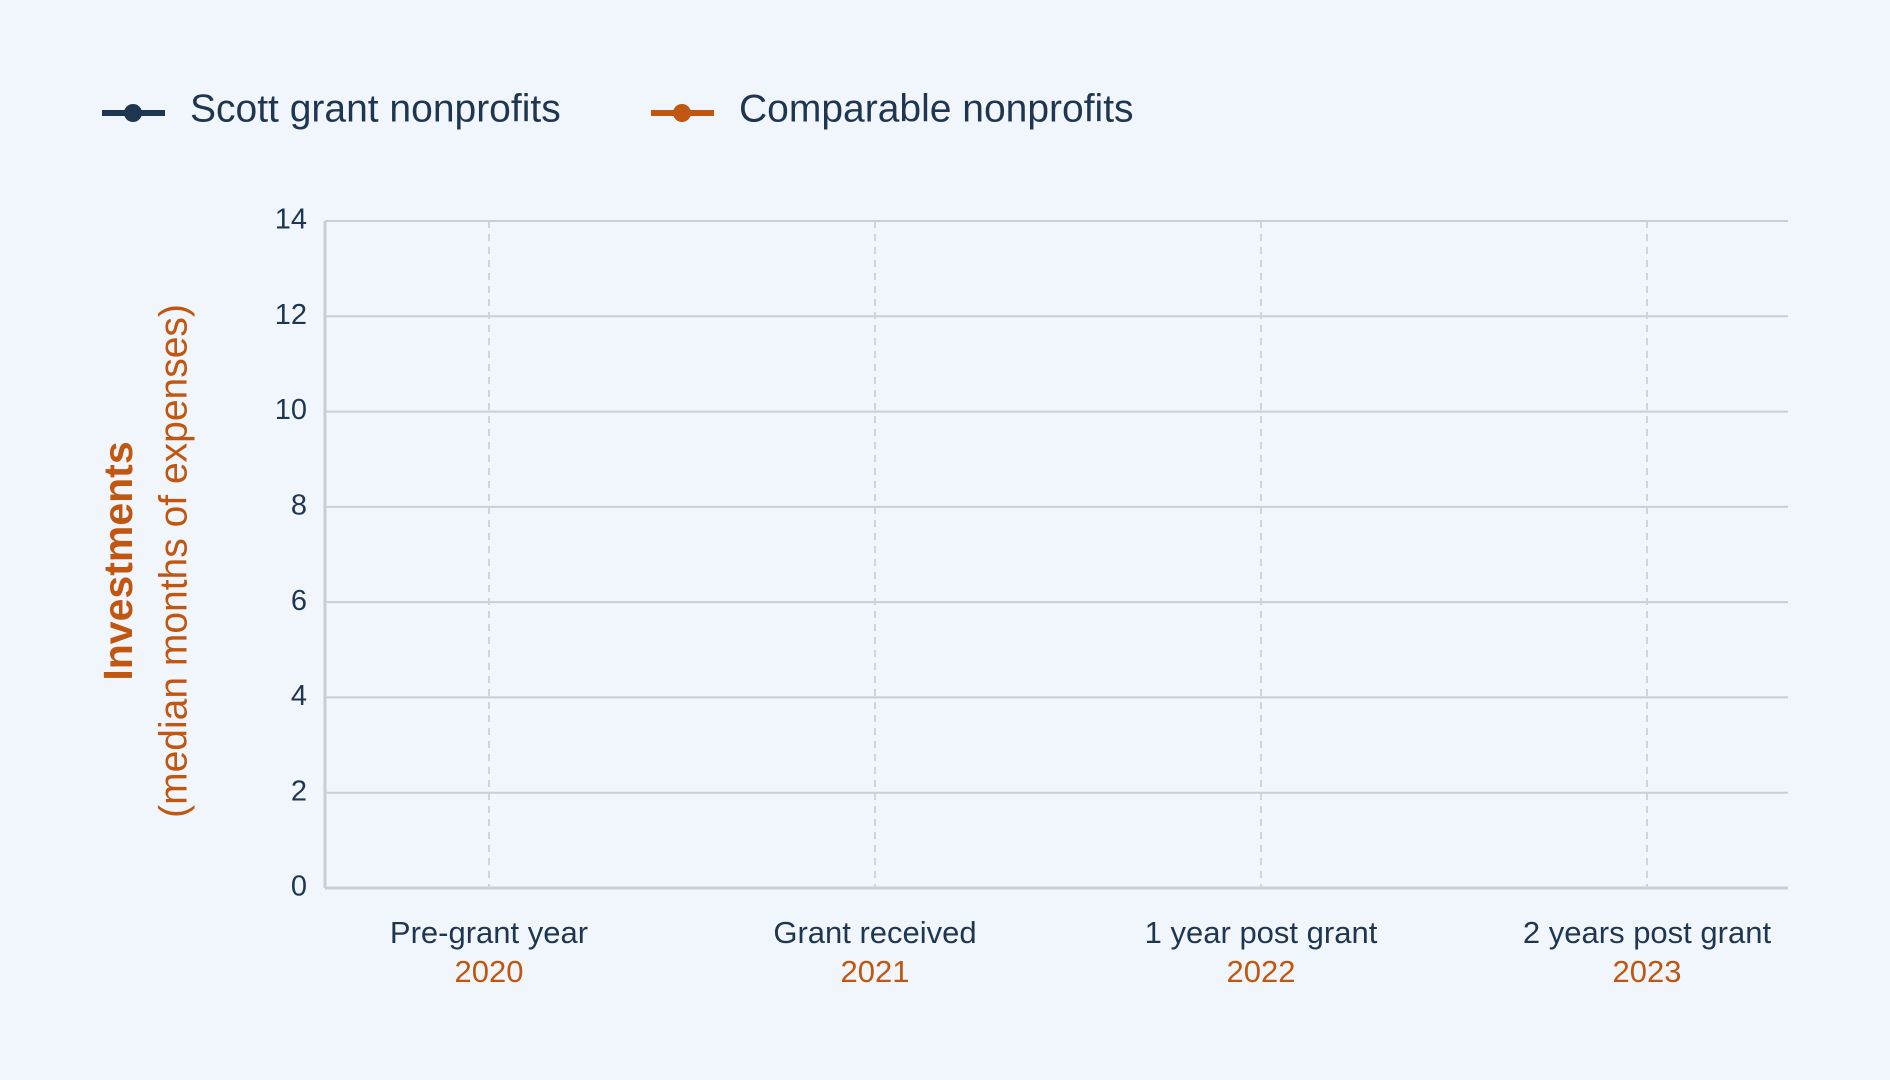 The image size is (1890, 1080). What do you see at coordinates (1647, 932) in the screenshot?
I see `x-tick-label: 2 years post grant` at bounding box center [1647, 932].